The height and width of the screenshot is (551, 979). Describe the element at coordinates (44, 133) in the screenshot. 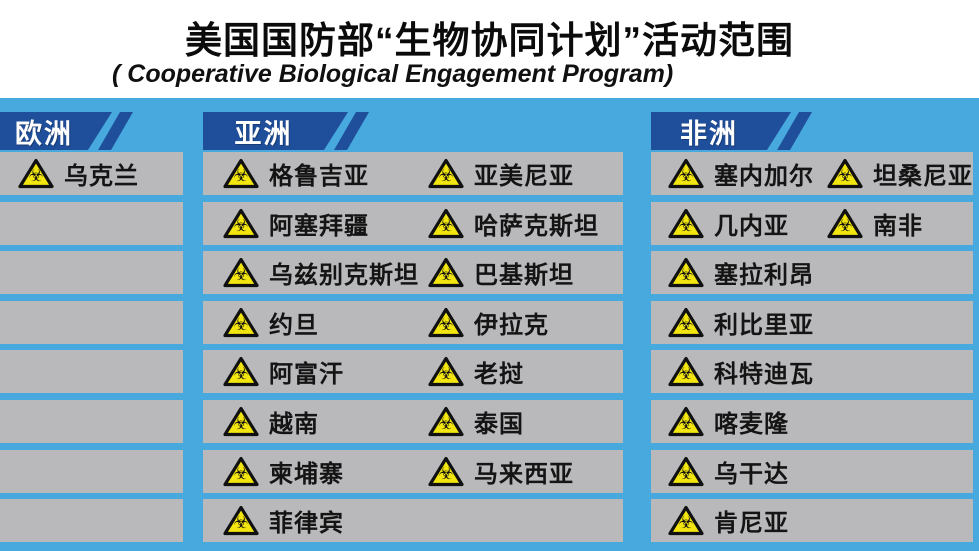

I see `column-title: 欧洲` at that location.